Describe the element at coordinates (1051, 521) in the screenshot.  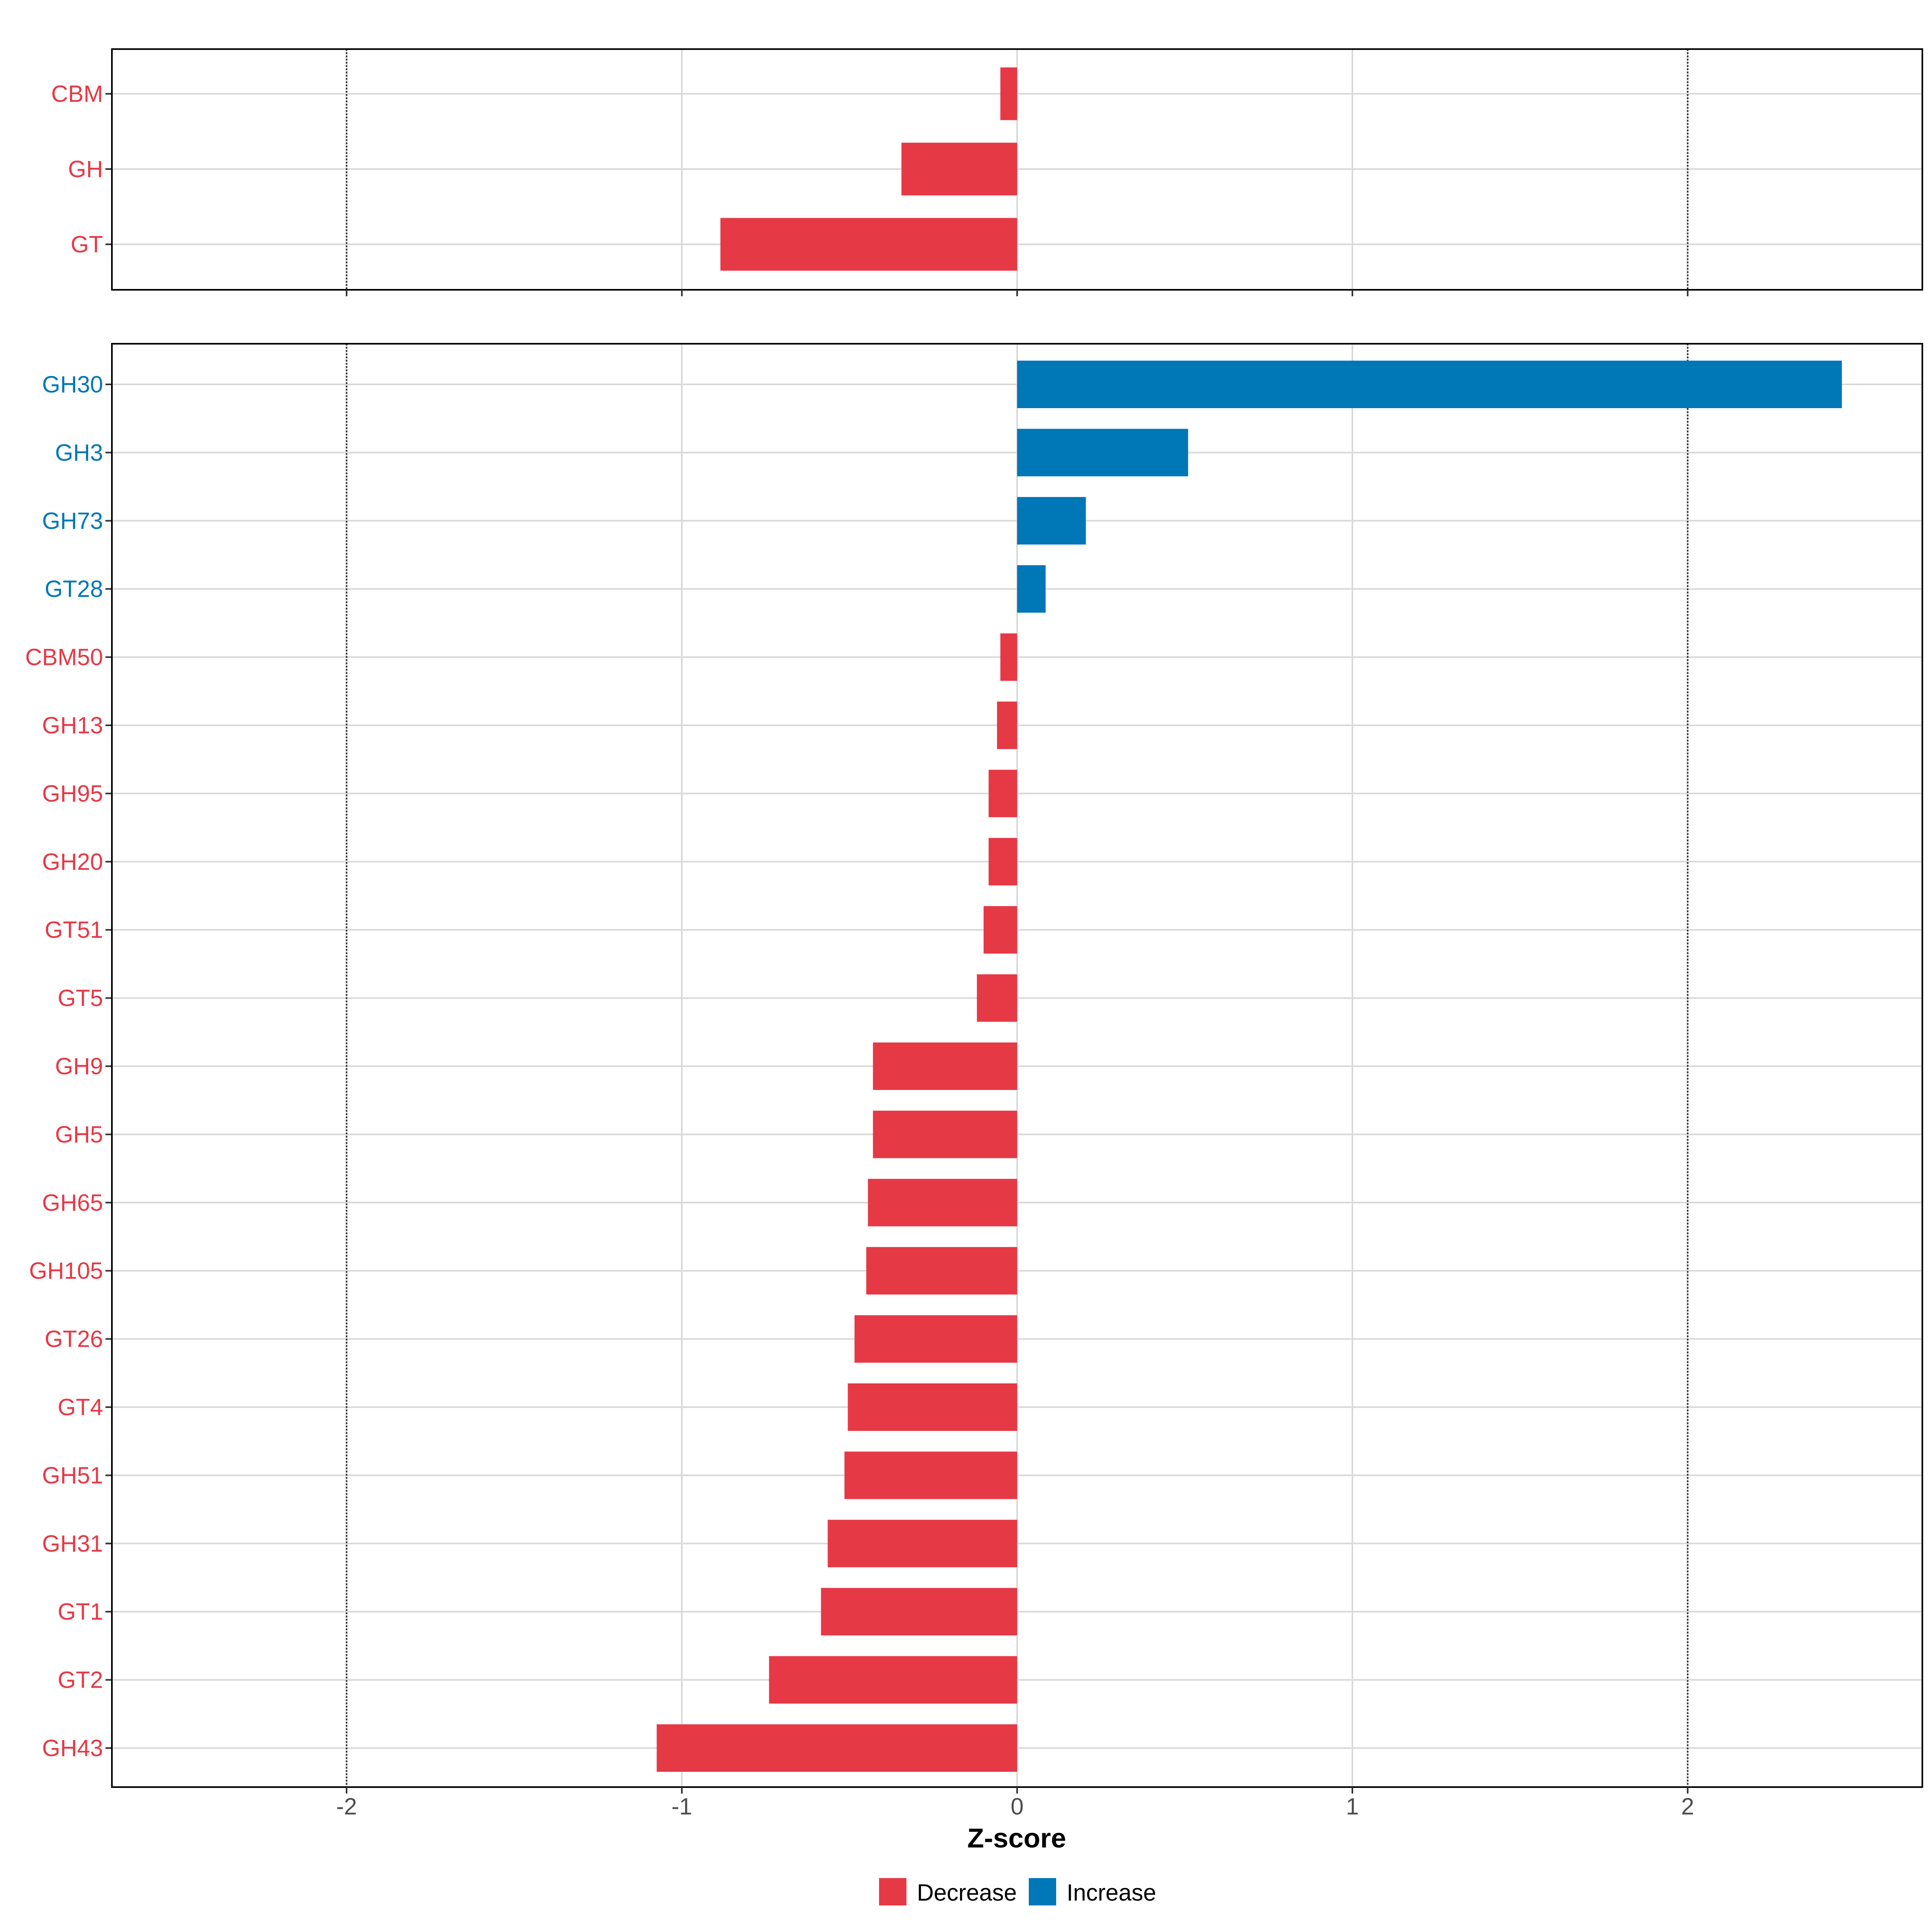
I see `bar-gh73` at that location.